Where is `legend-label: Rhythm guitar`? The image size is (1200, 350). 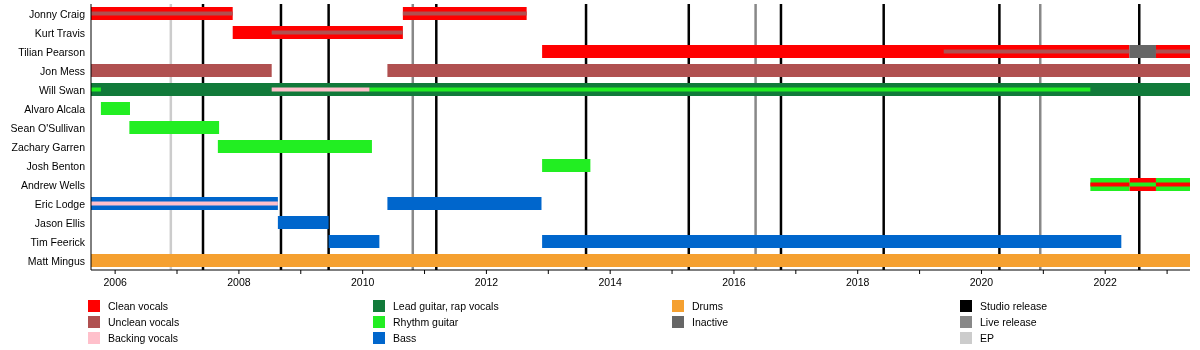
legend-label: Rhythm guitar is located at coordinates (426, 322).